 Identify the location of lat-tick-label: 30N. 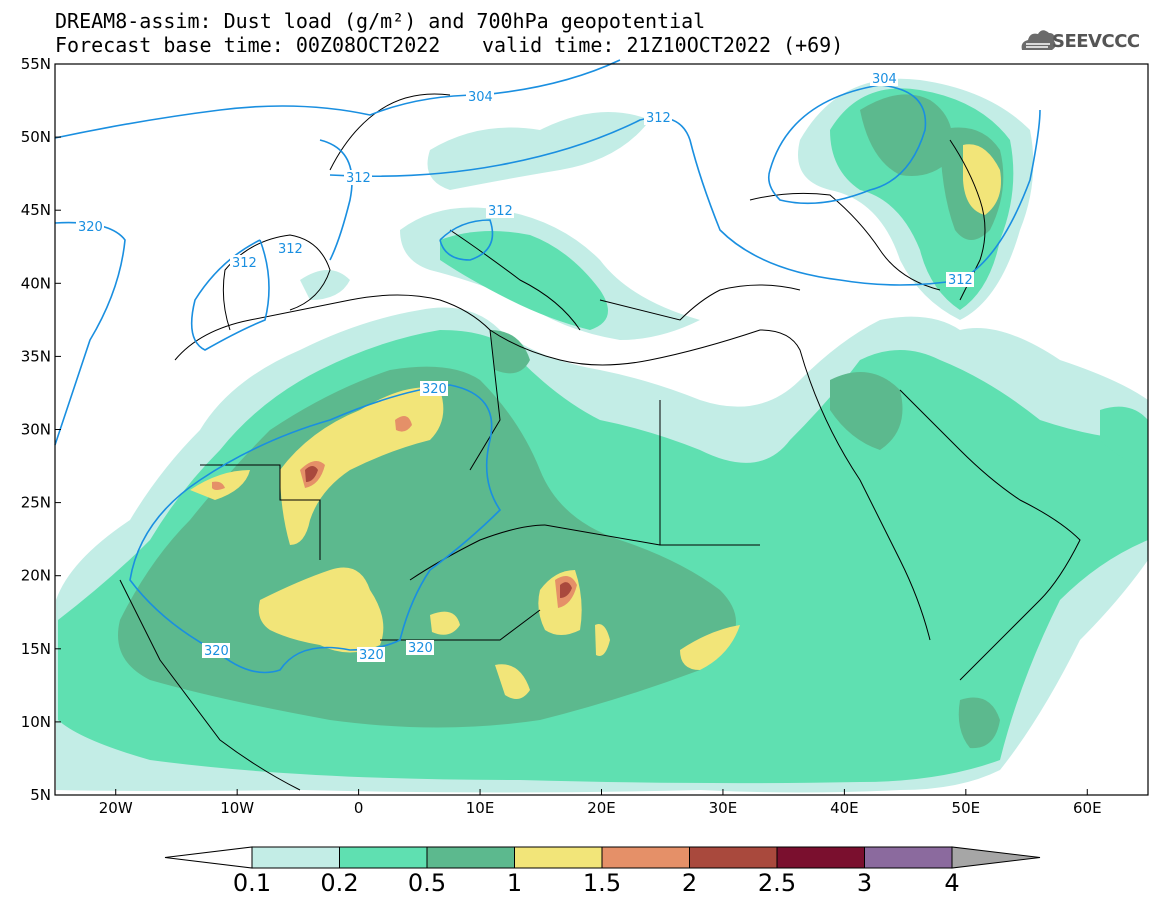
(36, 430).